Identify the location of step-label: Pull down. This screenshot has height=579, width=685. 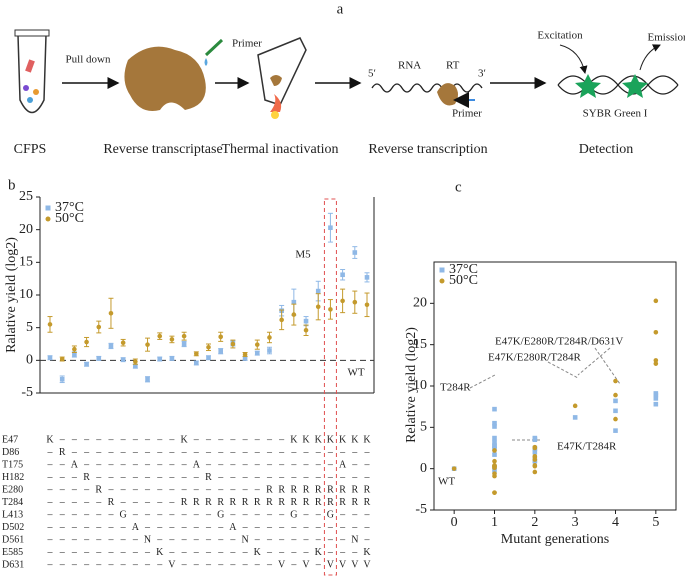
(88, 60).